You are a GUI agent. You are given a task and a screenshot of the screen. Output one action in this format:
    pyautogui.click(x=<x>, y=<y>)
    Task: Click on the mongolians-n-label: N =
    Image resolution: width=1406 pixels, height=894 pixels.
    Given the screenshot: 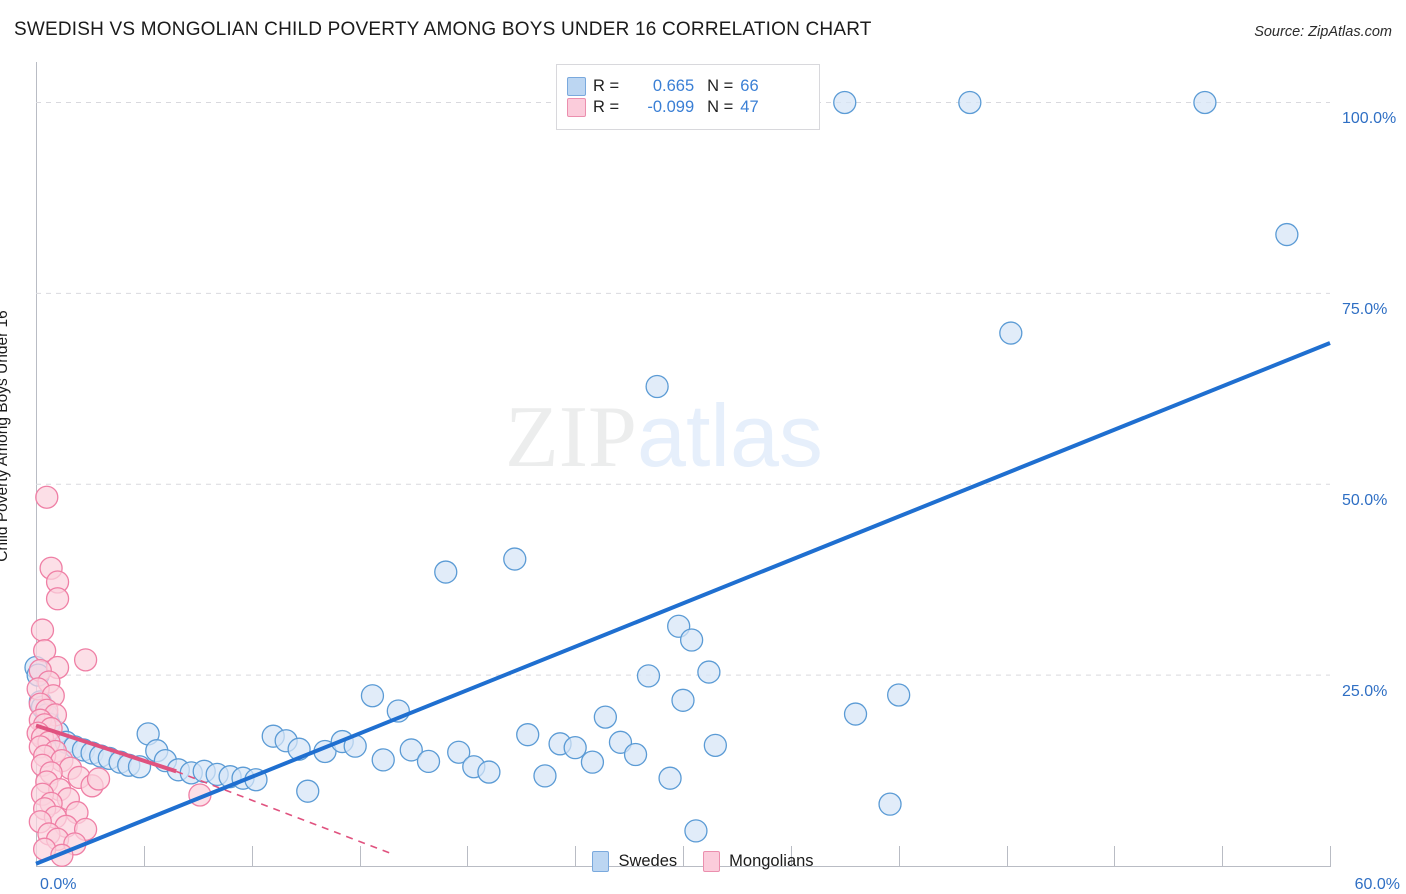 What is the action you would take?
    pyautogui.click(x=720, y=107)
    